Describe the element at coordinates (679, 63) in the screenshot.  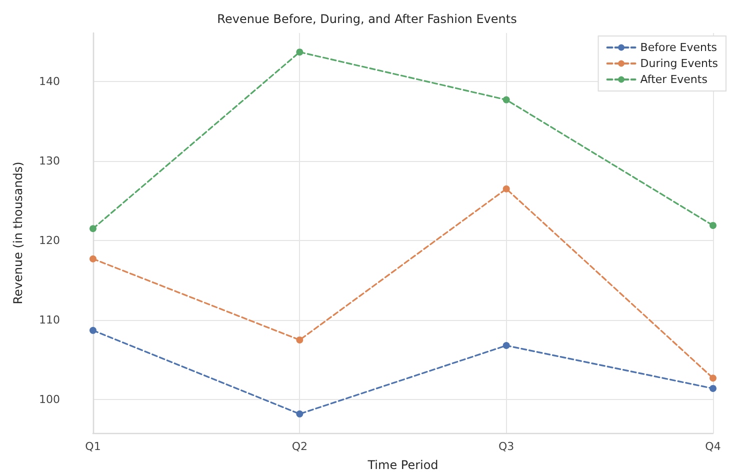
I see `legend-label: During Events` at that location.